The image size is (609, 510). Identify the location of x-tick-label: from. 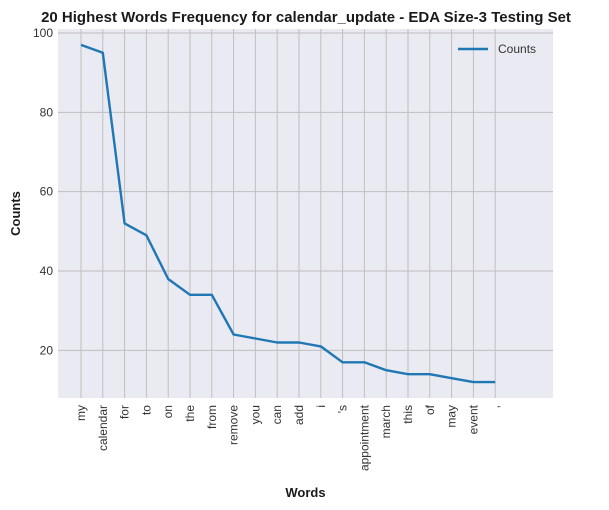
(212, 417).